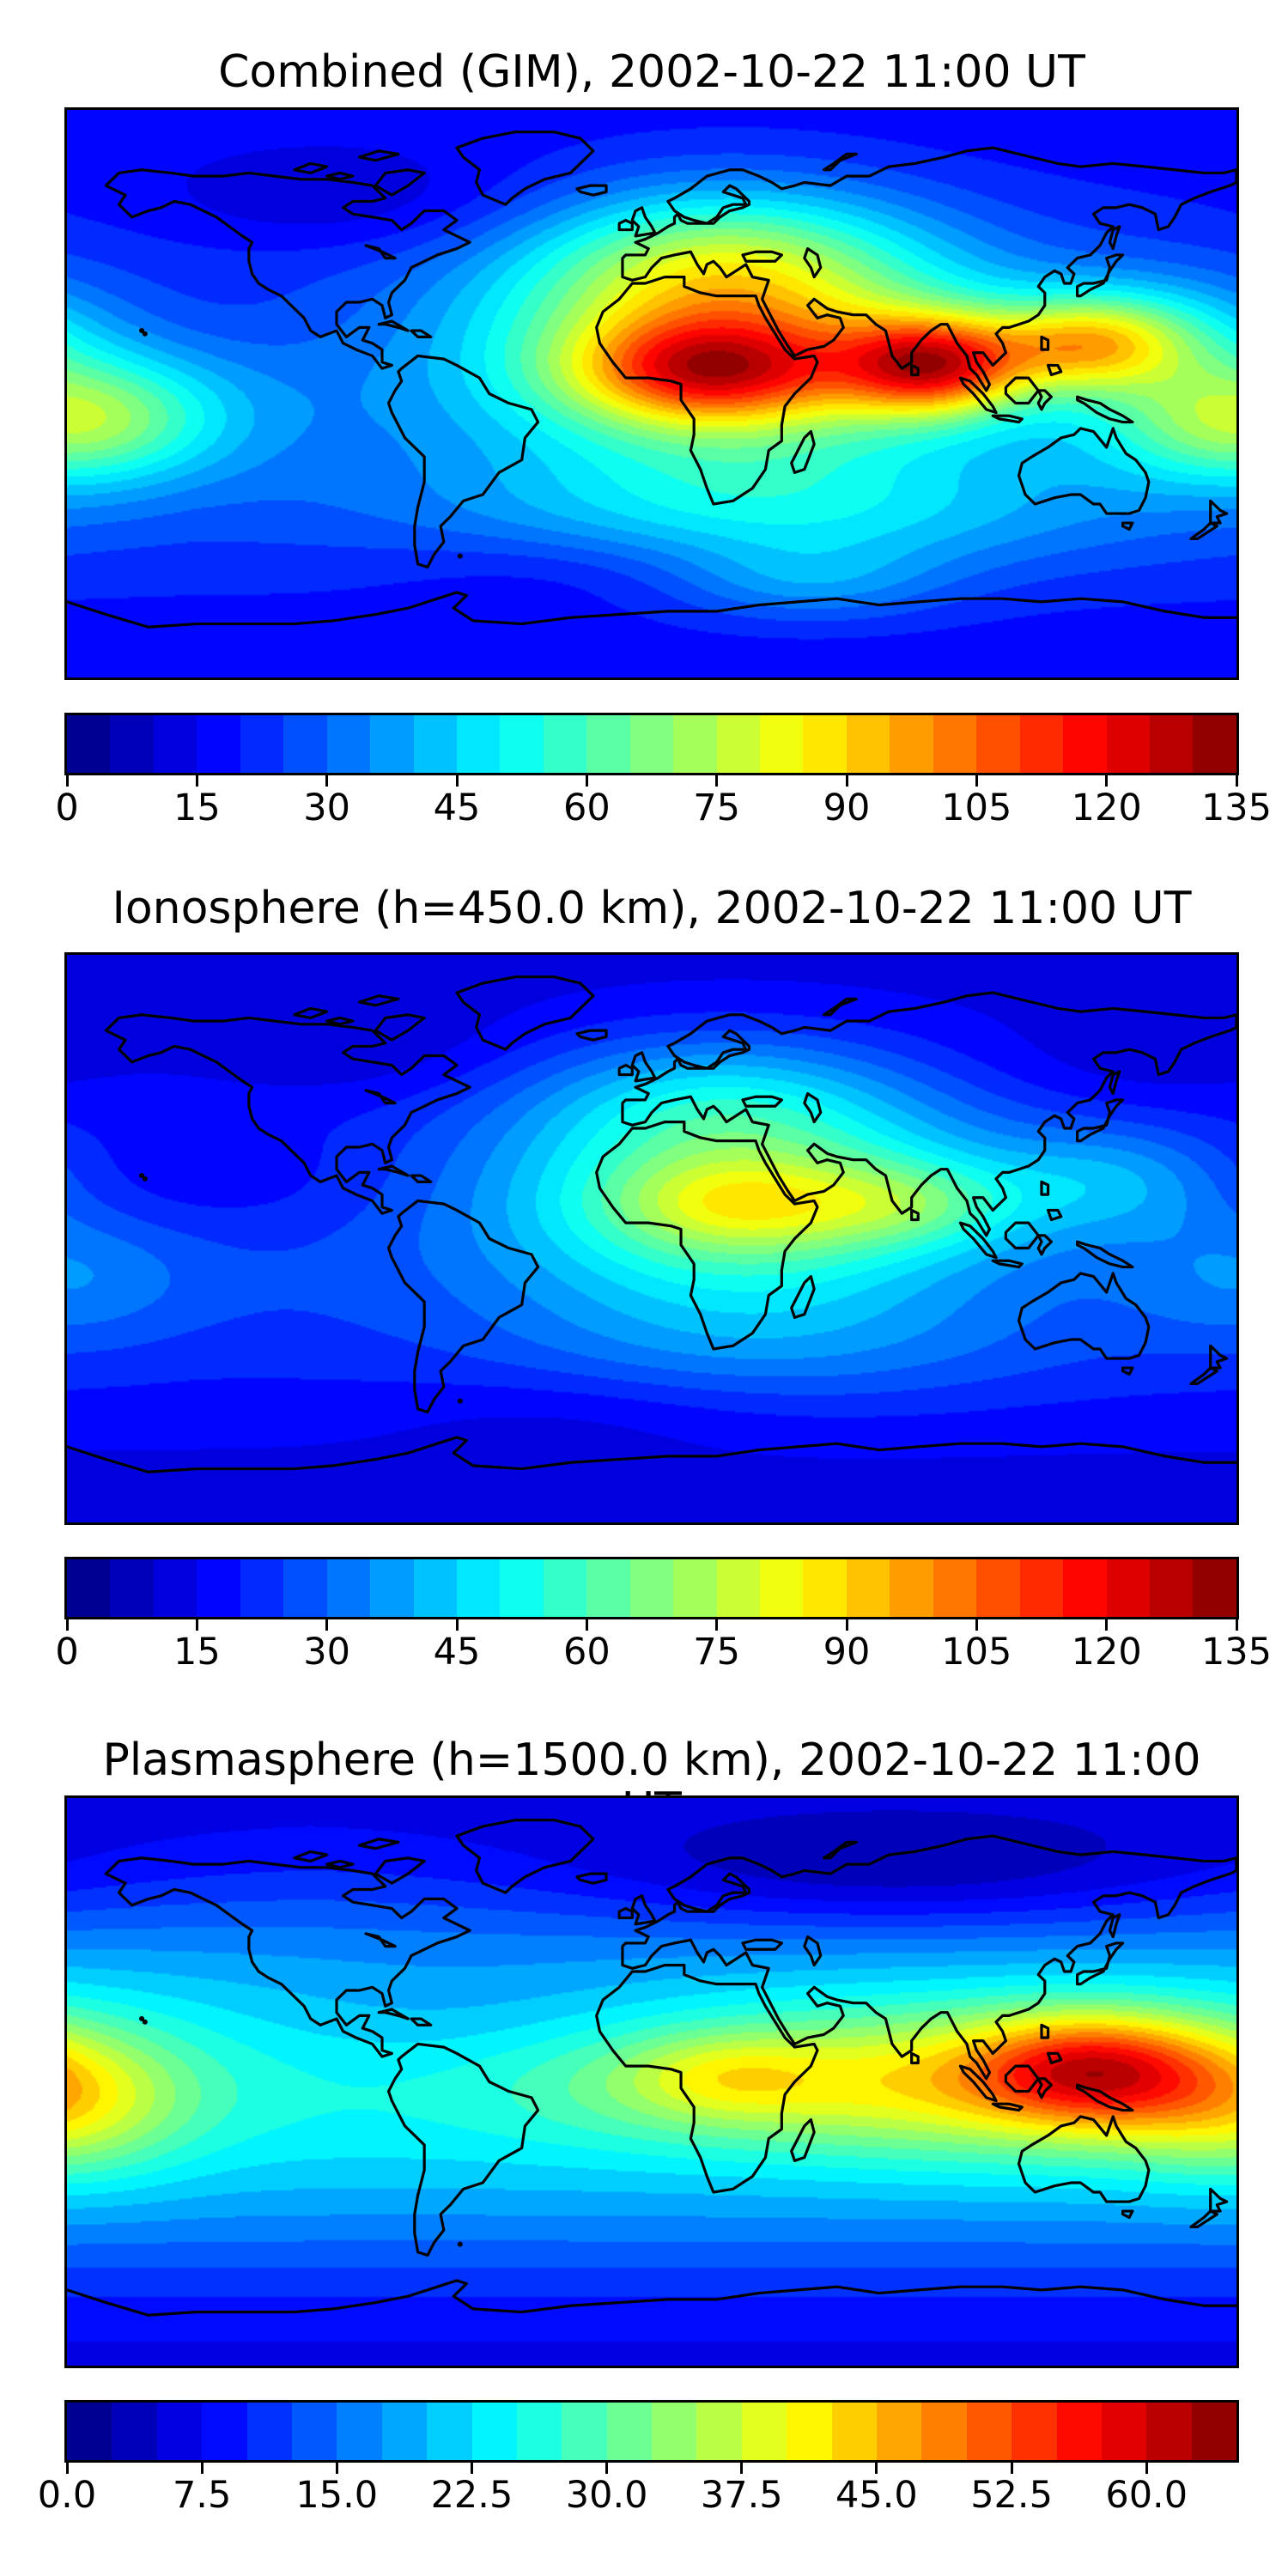 The height and width of the screenshot is (2576, 1288). Describe the element at coordinates (202, 2495) in the screenshot. I see `colorbar-tick-label: 7.5` at that location.